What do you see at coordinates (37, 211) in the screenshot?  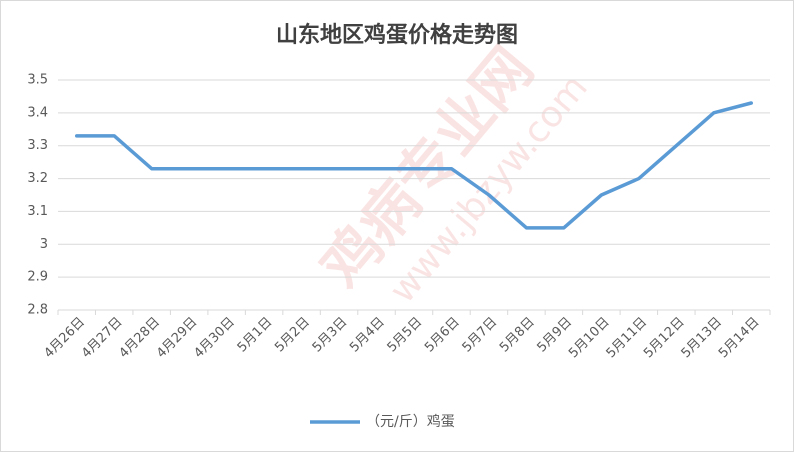 I see `y-tick-label: 3.1` at bounding box center [37, 211].